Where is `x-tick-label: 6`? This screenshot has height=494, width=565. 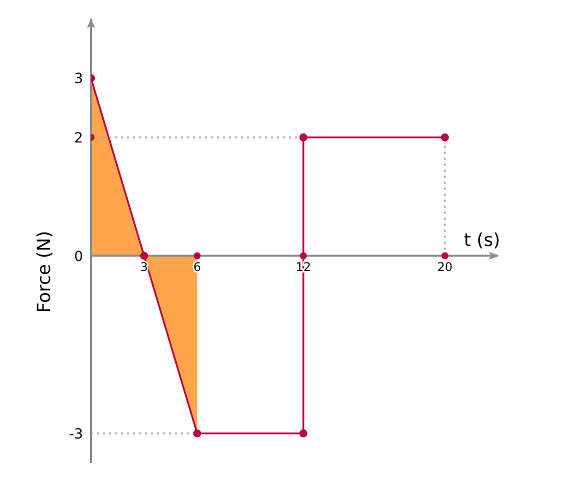 x-tick-label: 6 is located at coordinates (197, 267).